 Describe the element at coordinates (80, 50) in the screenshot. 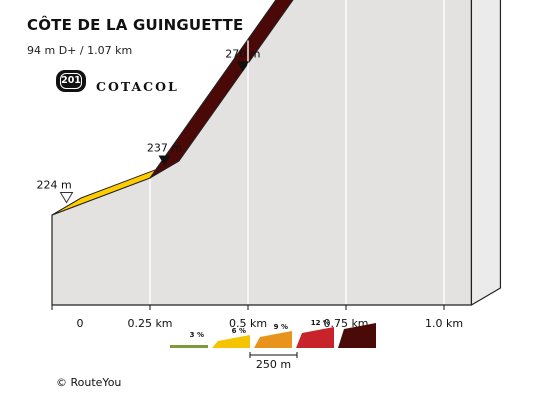

I see `climb-stats: 94 m D+ / 1.07 km` at that location.